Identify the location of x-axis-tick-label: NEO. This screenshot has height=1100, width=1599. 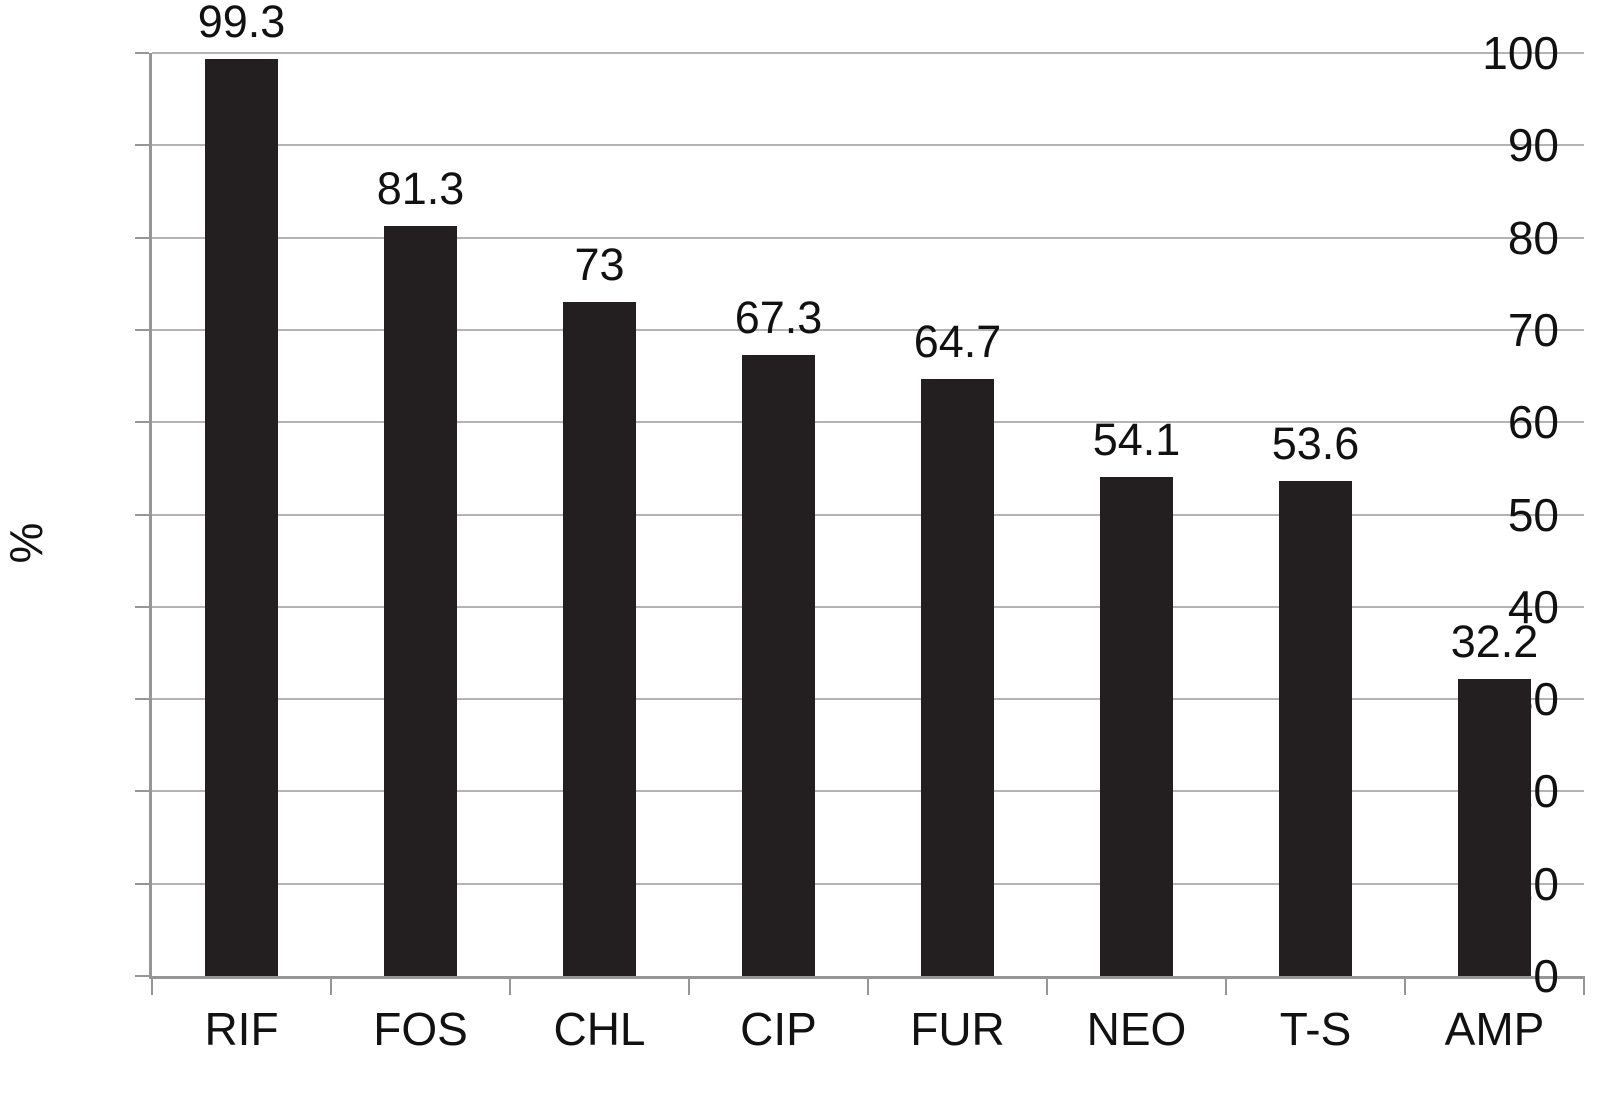
(1136, 1029).